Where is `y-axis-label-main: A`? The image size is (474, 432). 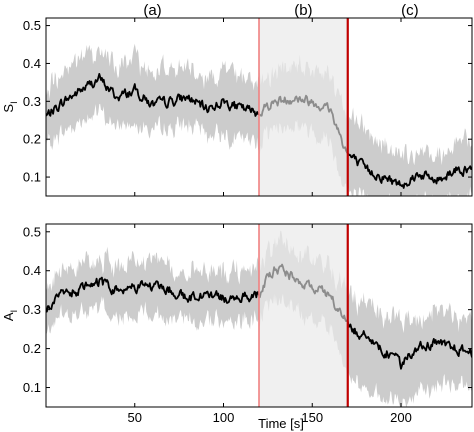 y-axis-label-main: A is located at coordinates (8, 316).